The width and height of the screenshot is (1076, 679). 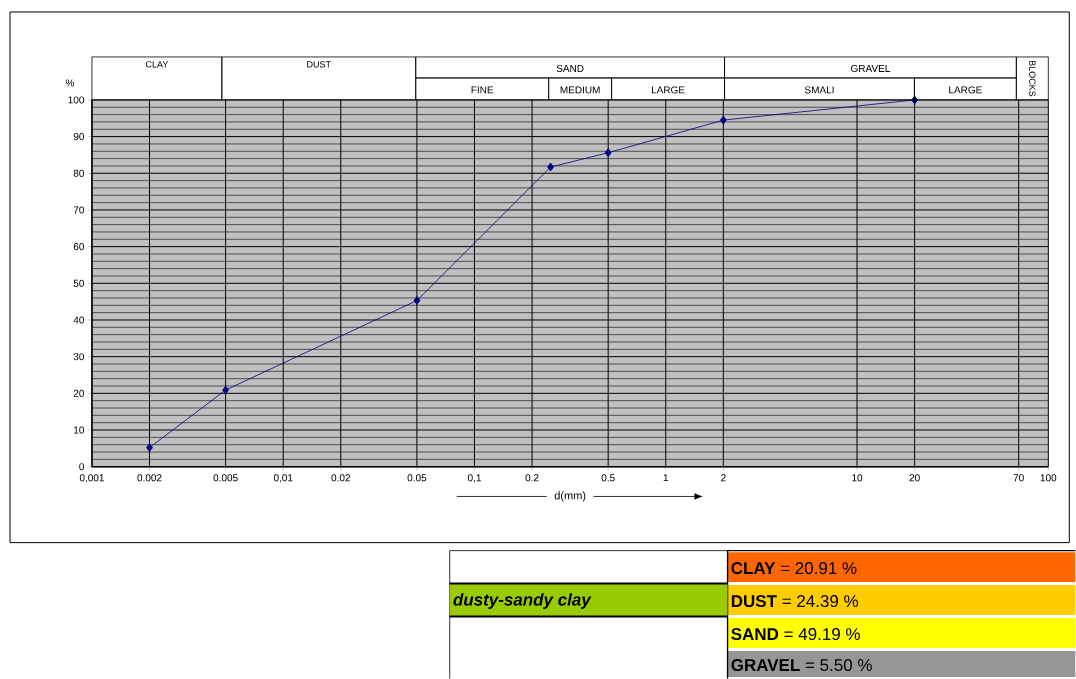 What do you see at coordinates (857, 478) in the screenshot?
I see `x-tick-label: 10` at bounding box center [857, 478].